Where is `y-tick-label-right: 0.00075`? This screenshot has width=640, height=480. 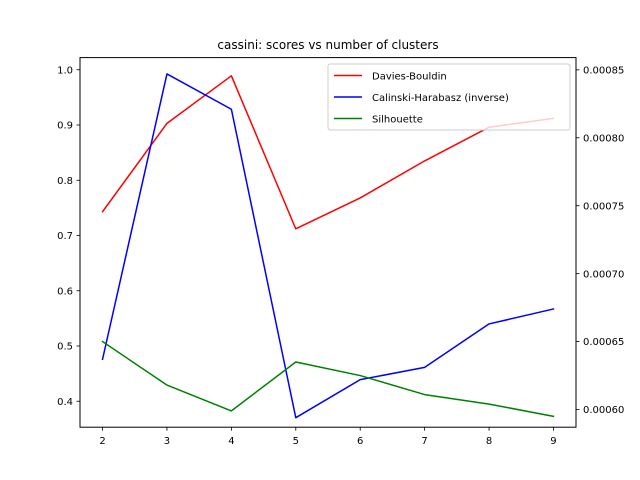
y-tick-label-right: 0.00075 is located at coordinates (603, 206).